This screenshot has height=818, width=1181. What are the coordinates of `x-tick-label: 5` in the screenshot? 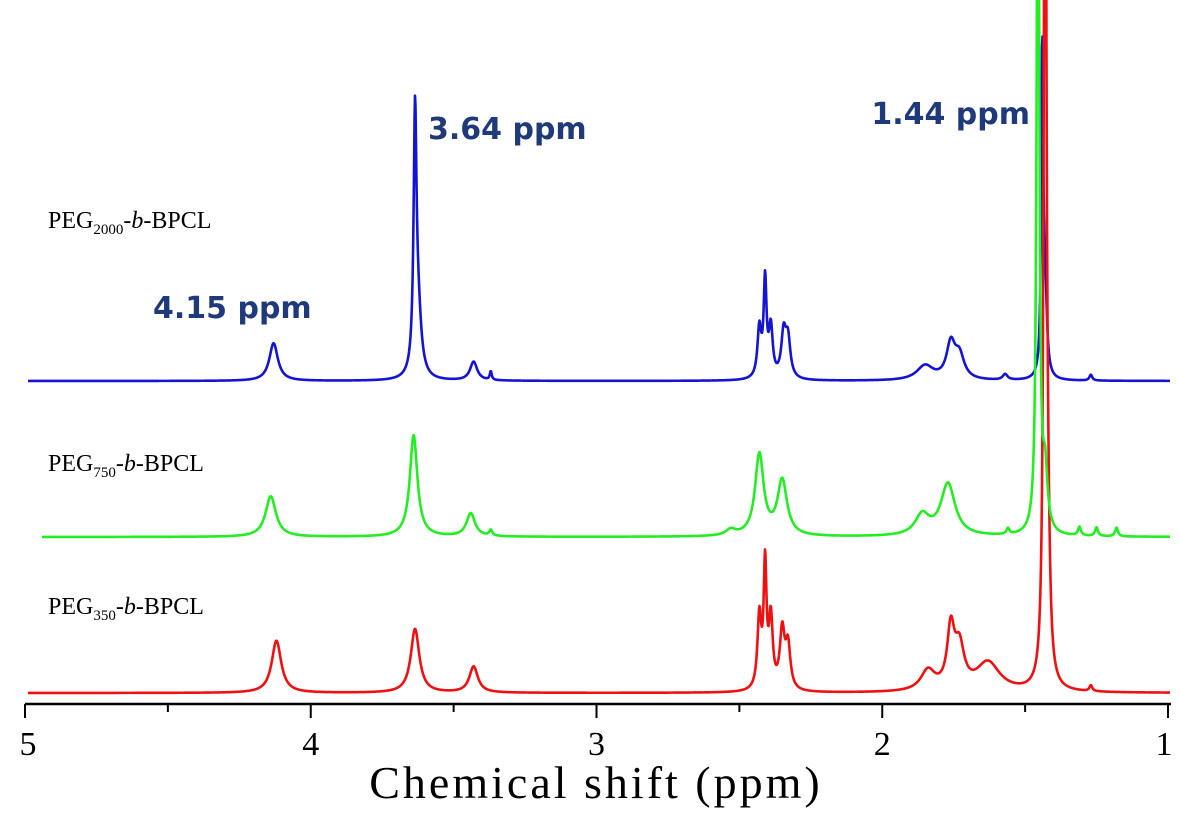 It's located at (28, 744).